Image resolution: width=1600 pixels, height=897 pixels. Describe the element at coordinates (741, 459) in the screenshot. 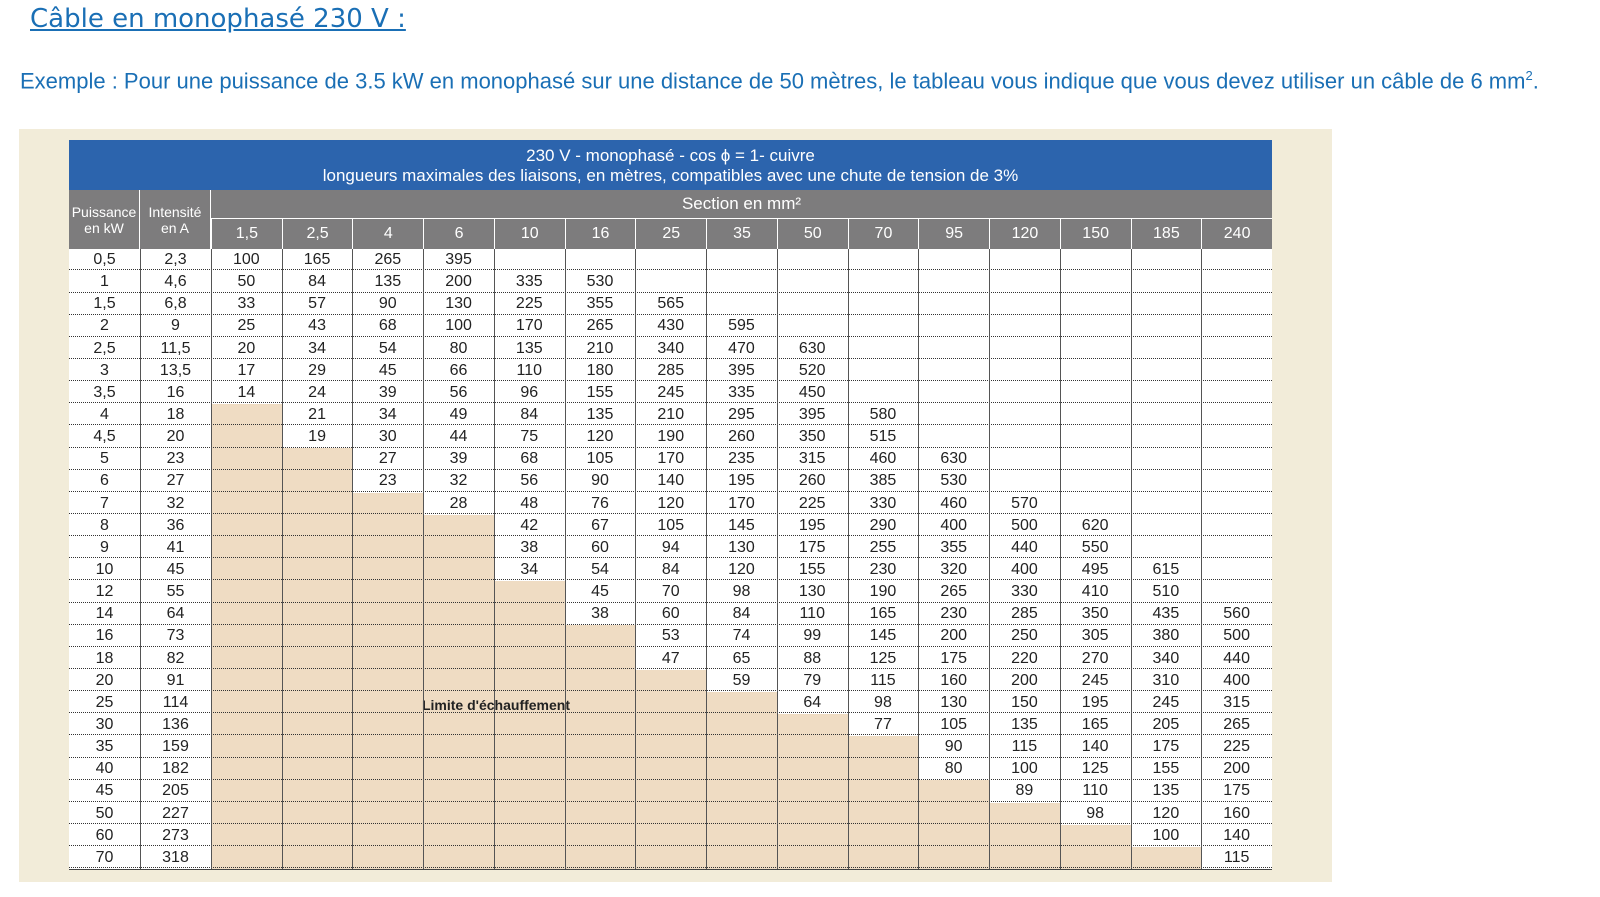

I see `cell-length: 235` at that location.